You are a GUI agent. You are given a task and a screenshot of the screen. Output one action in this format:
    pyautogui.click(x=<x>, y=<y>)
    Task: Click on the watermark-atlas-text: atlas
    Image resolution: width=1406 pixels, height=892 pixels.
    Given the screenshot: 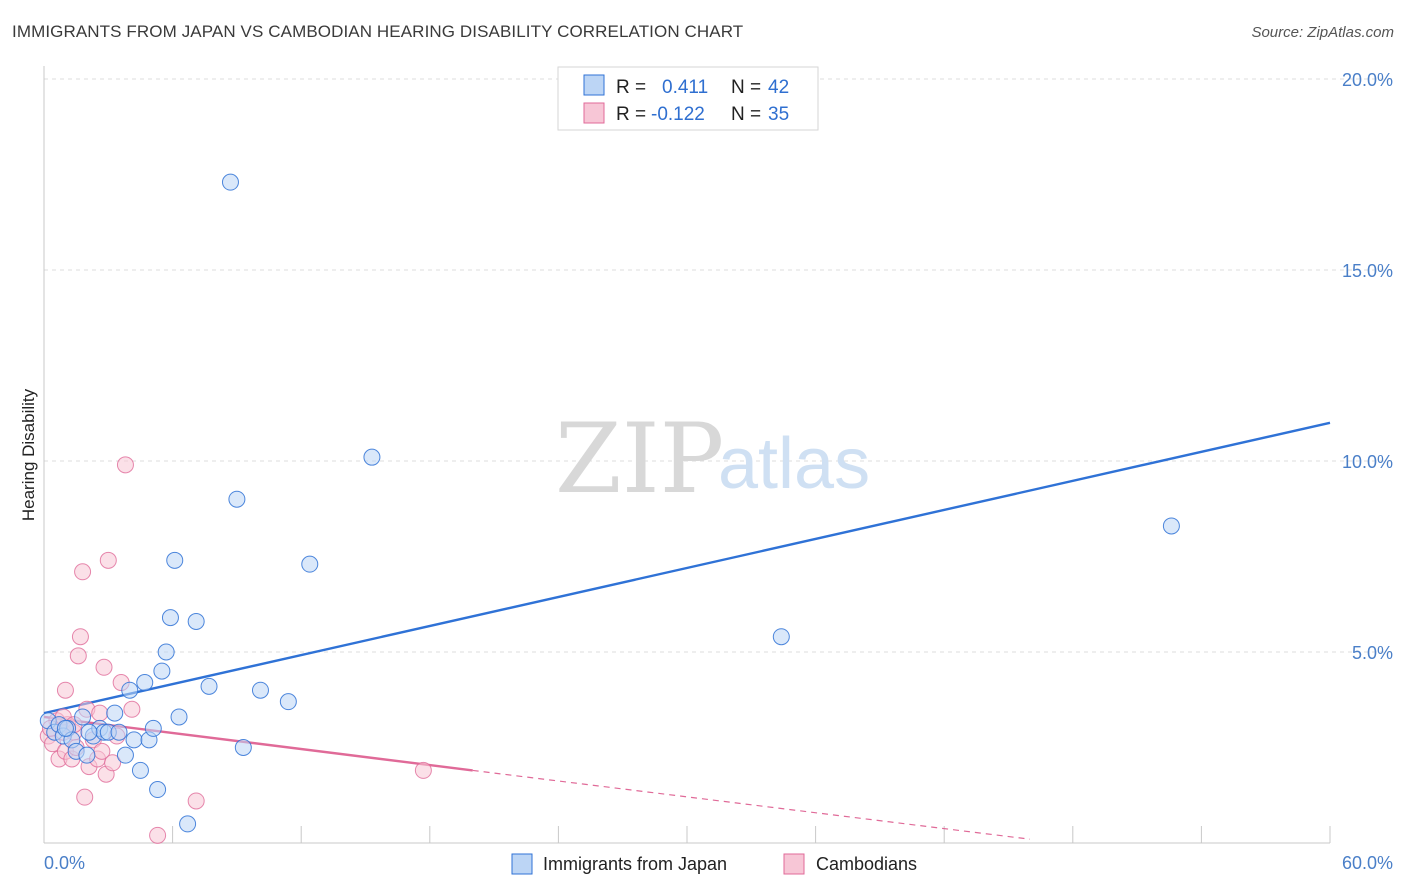 What is the action you would take?
    pyautogui.click(x=794, y=464)
    